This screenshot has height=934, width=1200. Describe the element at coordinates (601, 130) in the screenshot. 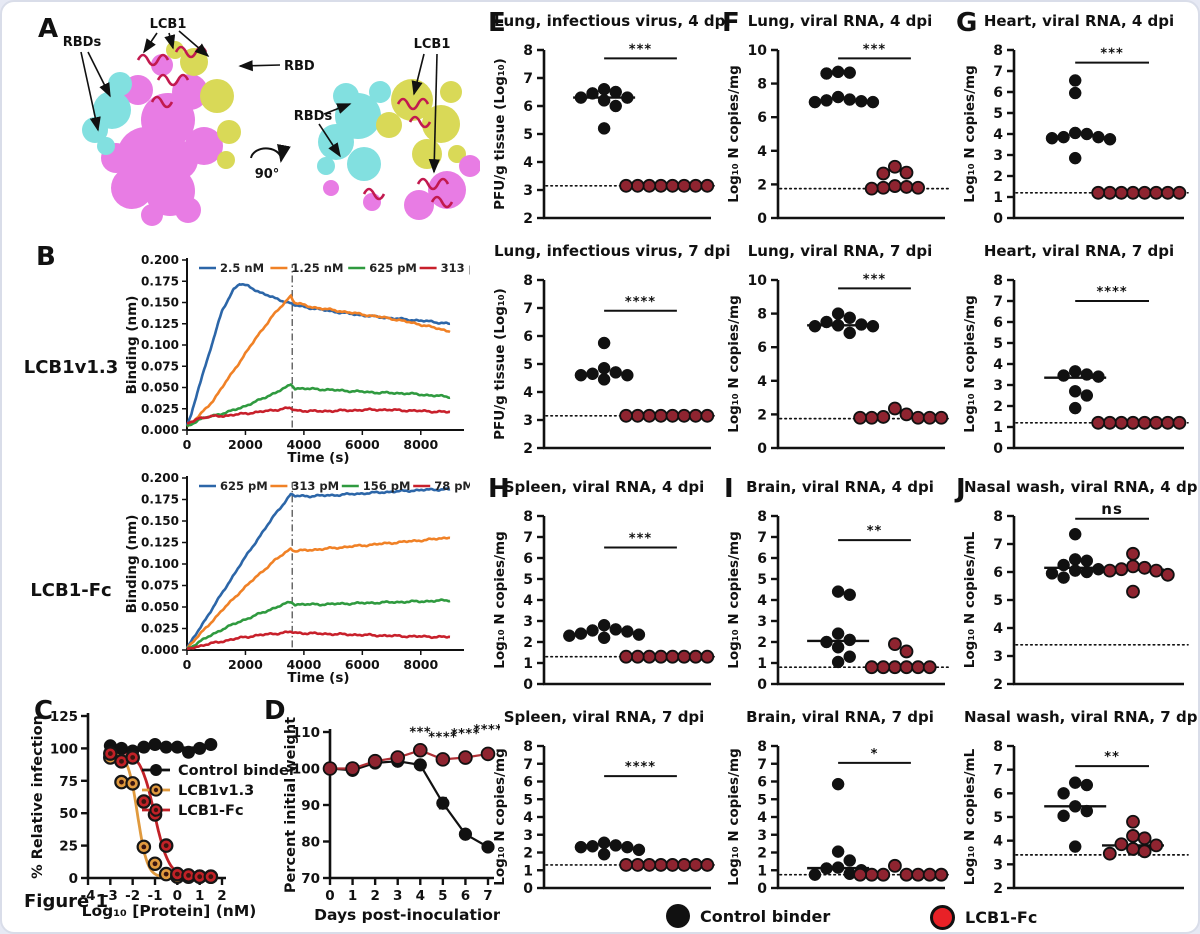

I see `chart-lung-virus-4dpi: 2 3 4 5 6 7 8 PFU/g tissue (Log₁₀) ***` at that location.